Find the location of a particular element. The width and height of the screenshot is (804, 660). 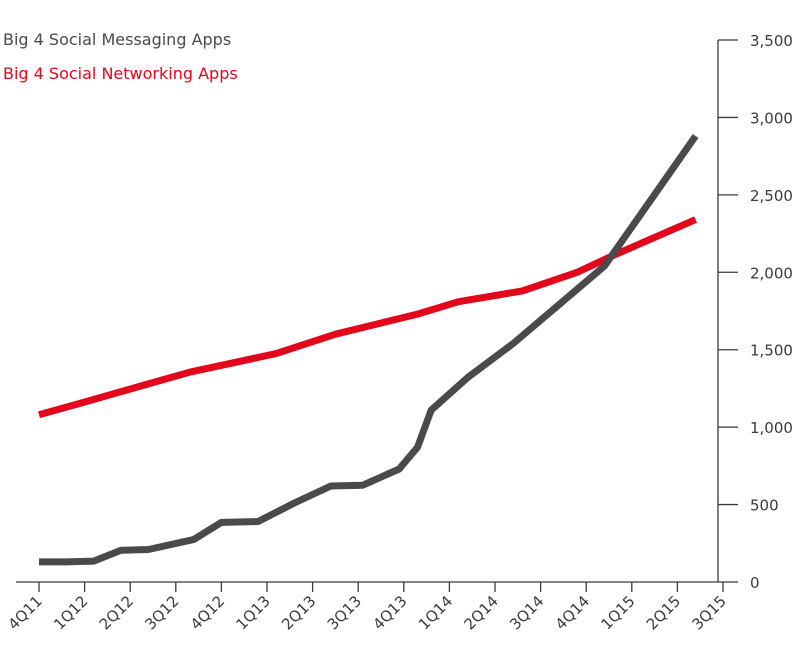

legend-label-networking: Big 4 Social Networking Apps is located at coordinates (120, 73).